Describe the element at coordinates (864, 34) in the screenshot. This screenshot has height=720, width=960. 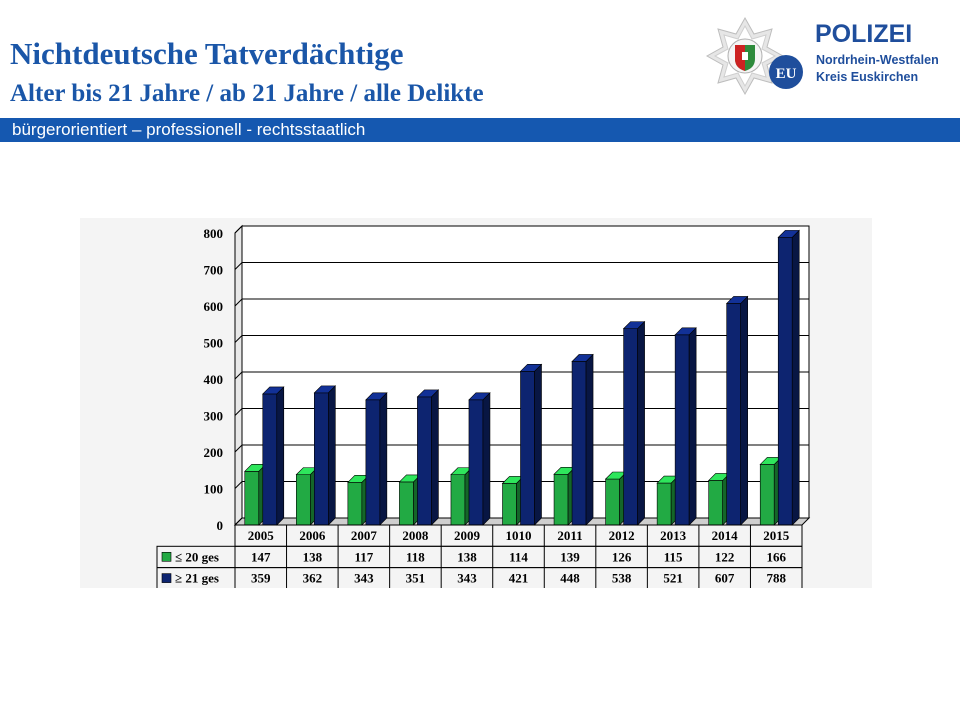
I see `logo-title: POLIZEI` at that location.